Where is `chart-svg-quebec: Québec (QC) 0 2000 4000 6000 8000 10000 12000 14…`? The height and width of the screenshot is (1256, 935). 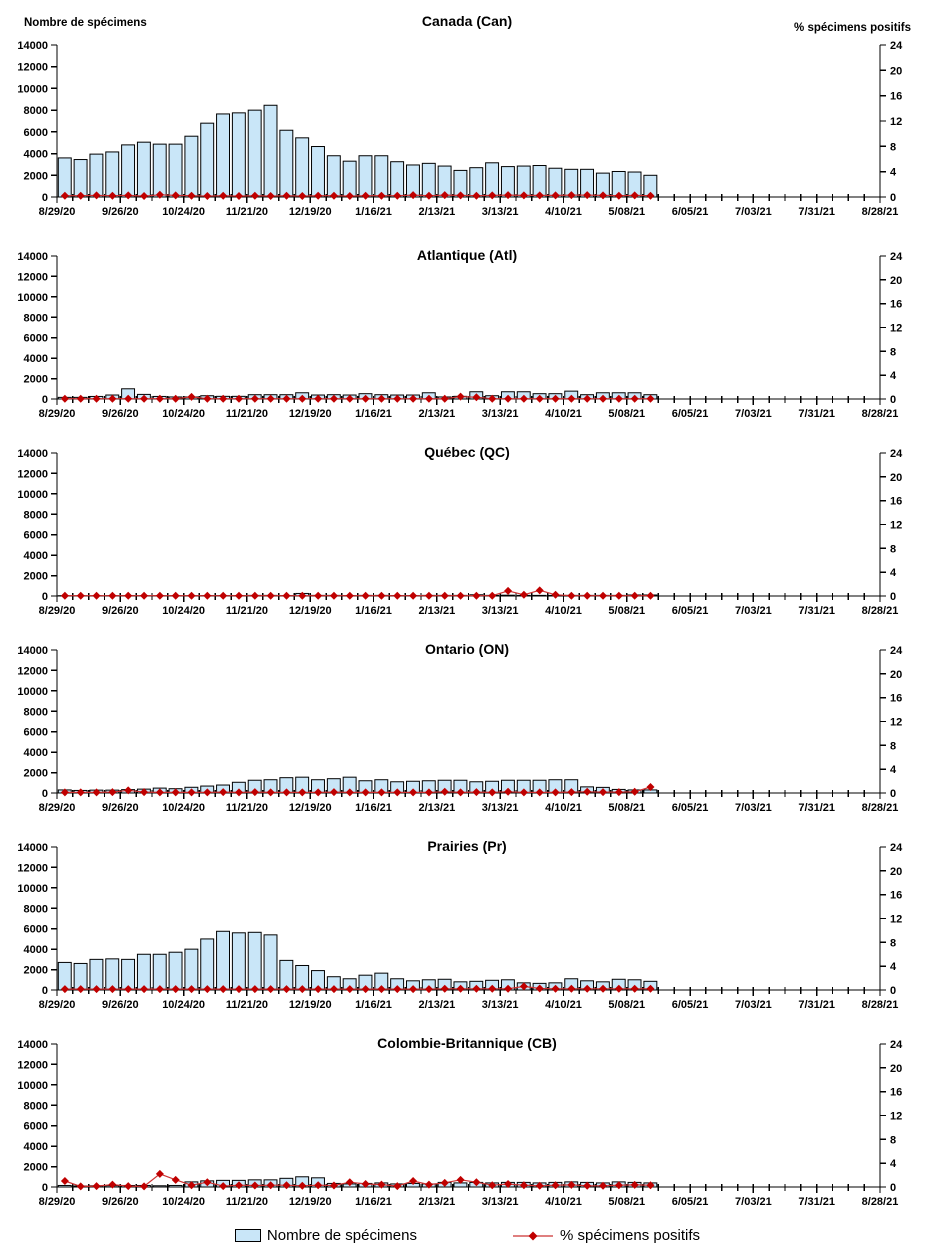
chart-svg-quebec: Québec (QC) 0 2000 4000 6000 8000 10000 12000 14… is located at coordinates (460, 530).